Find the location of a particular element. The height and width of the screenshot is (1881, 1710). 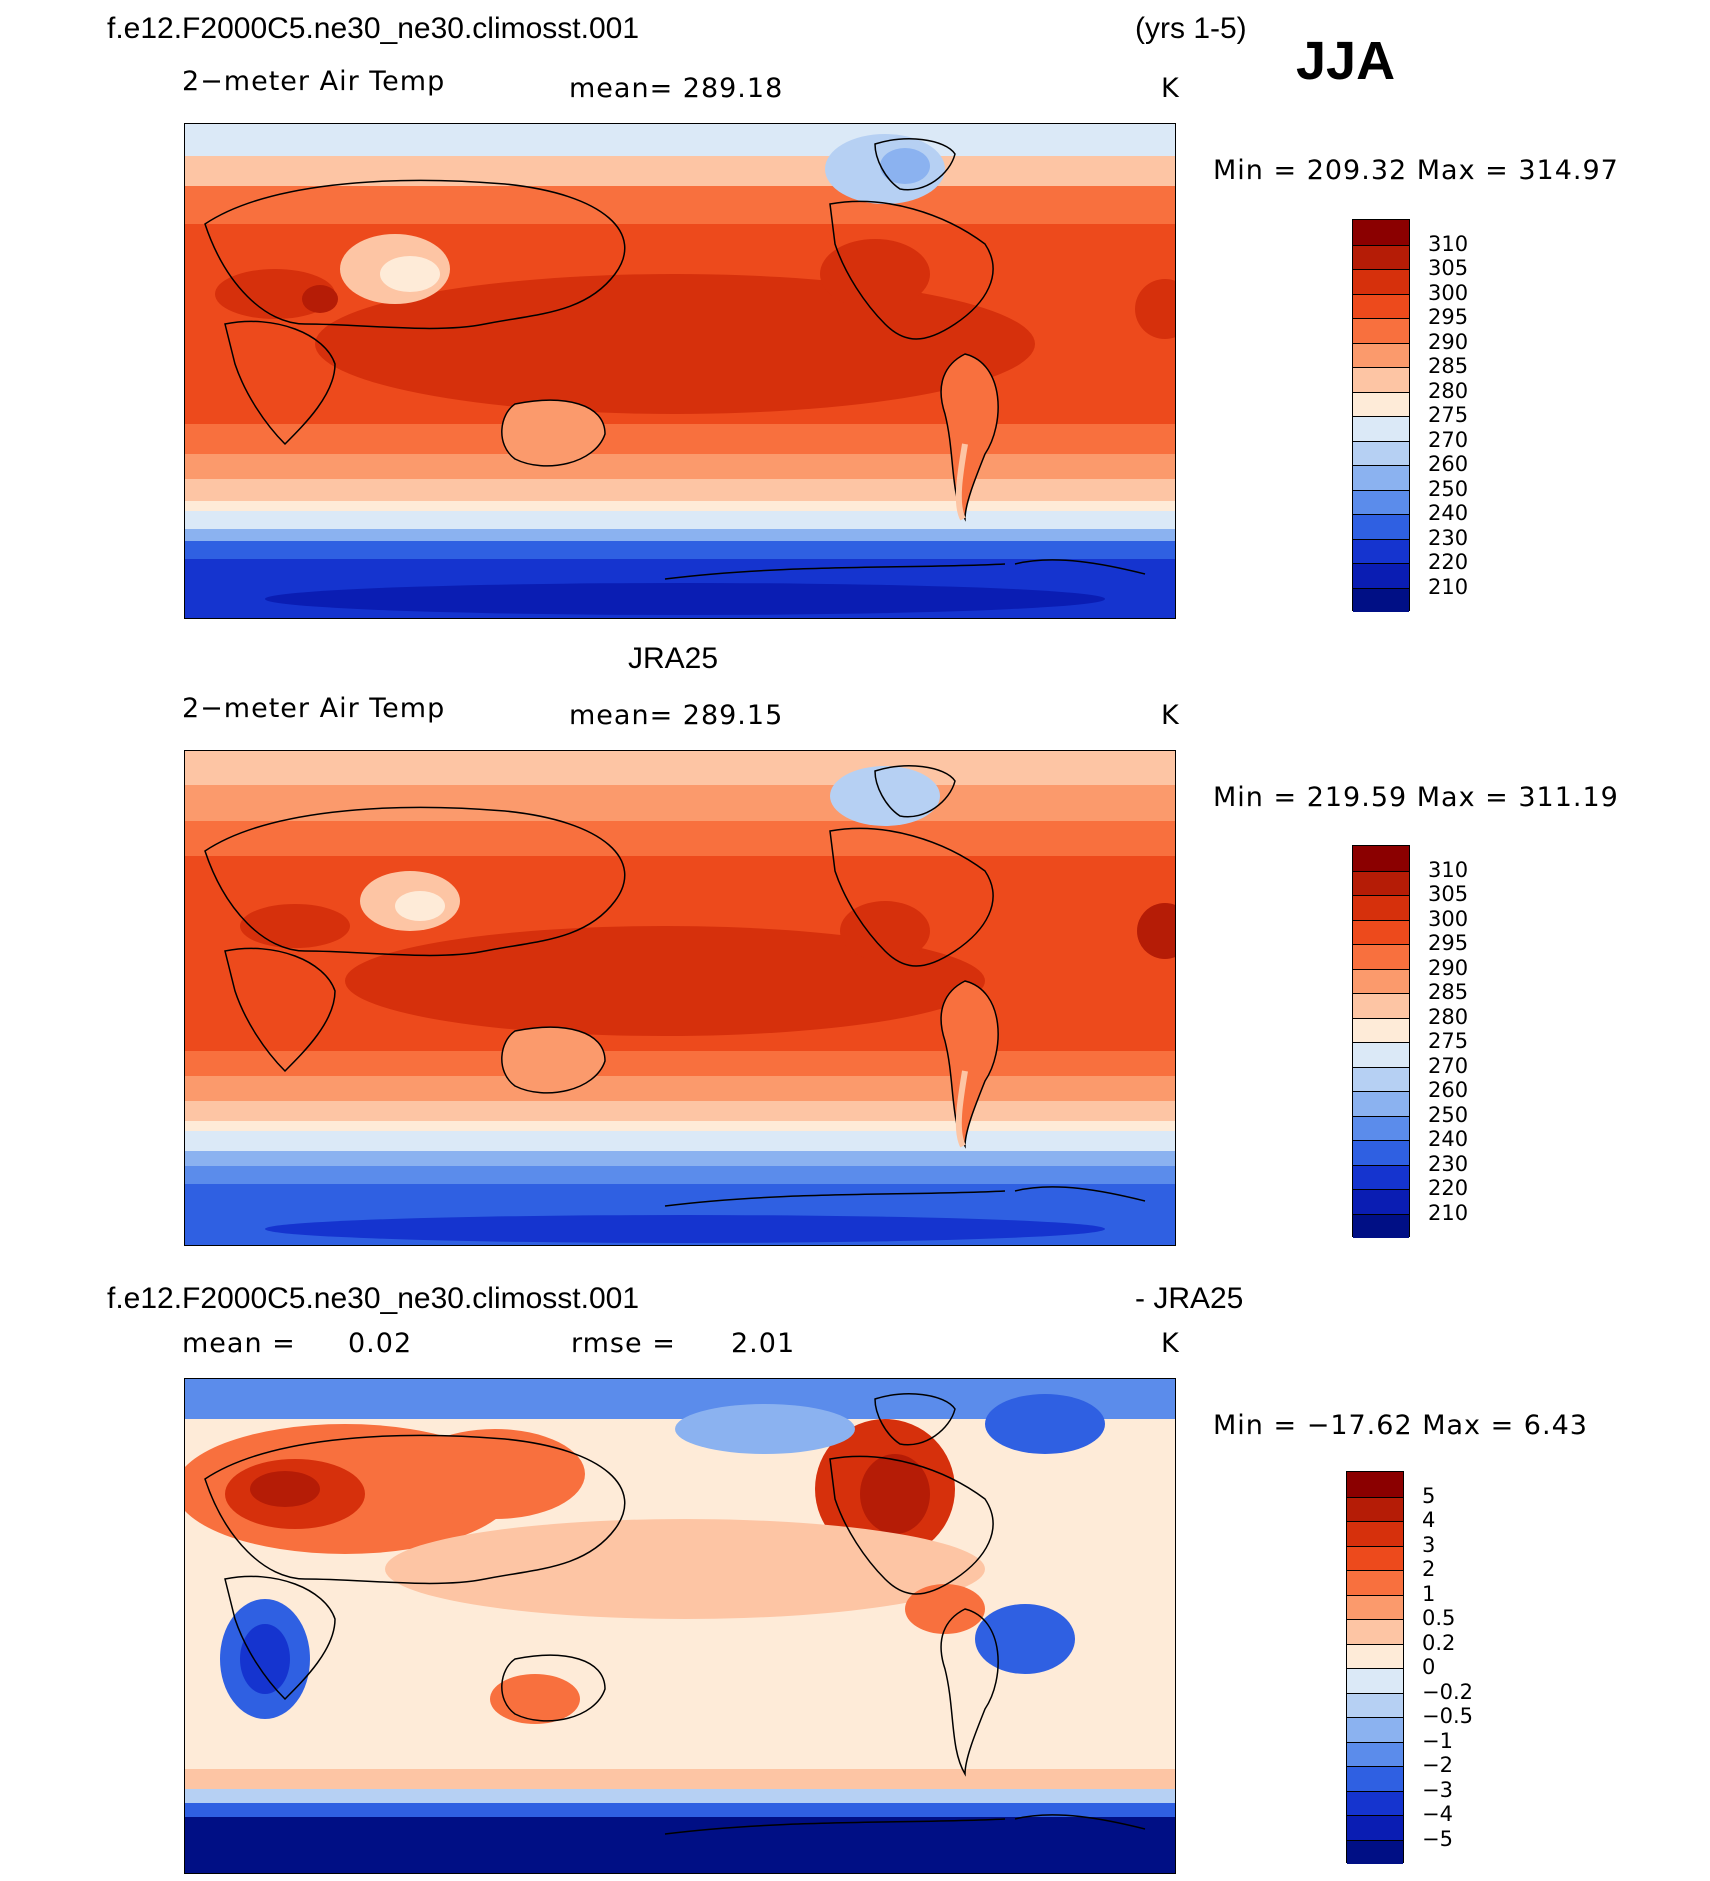

panel3-colorbar is located at coordinates (1375, 1667).